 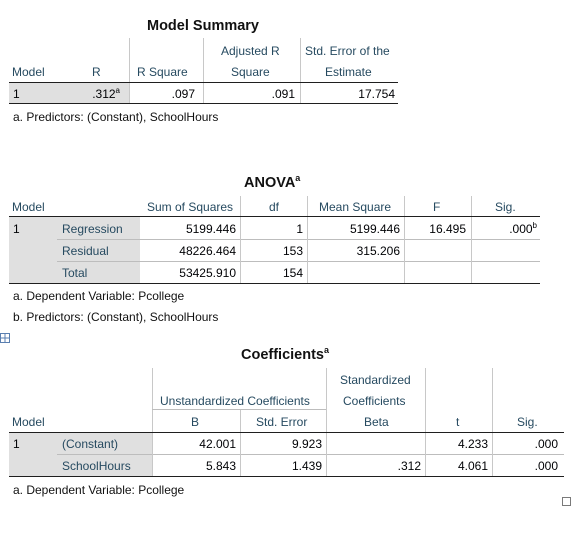 I want to click on header-df: df, so click(x=274, y=207).